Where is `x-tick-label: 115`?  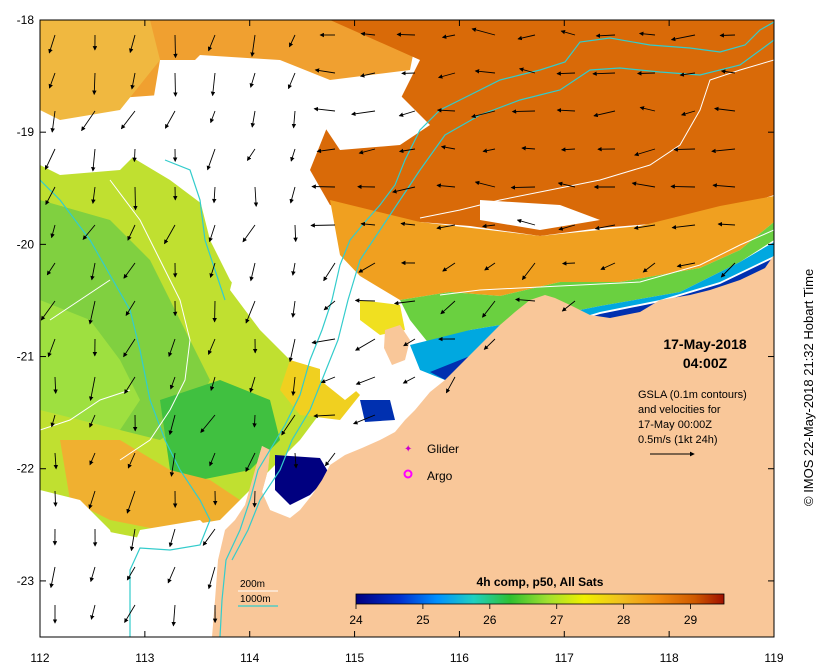
x-tick-label: 115 is located at coordinates (354, 658).